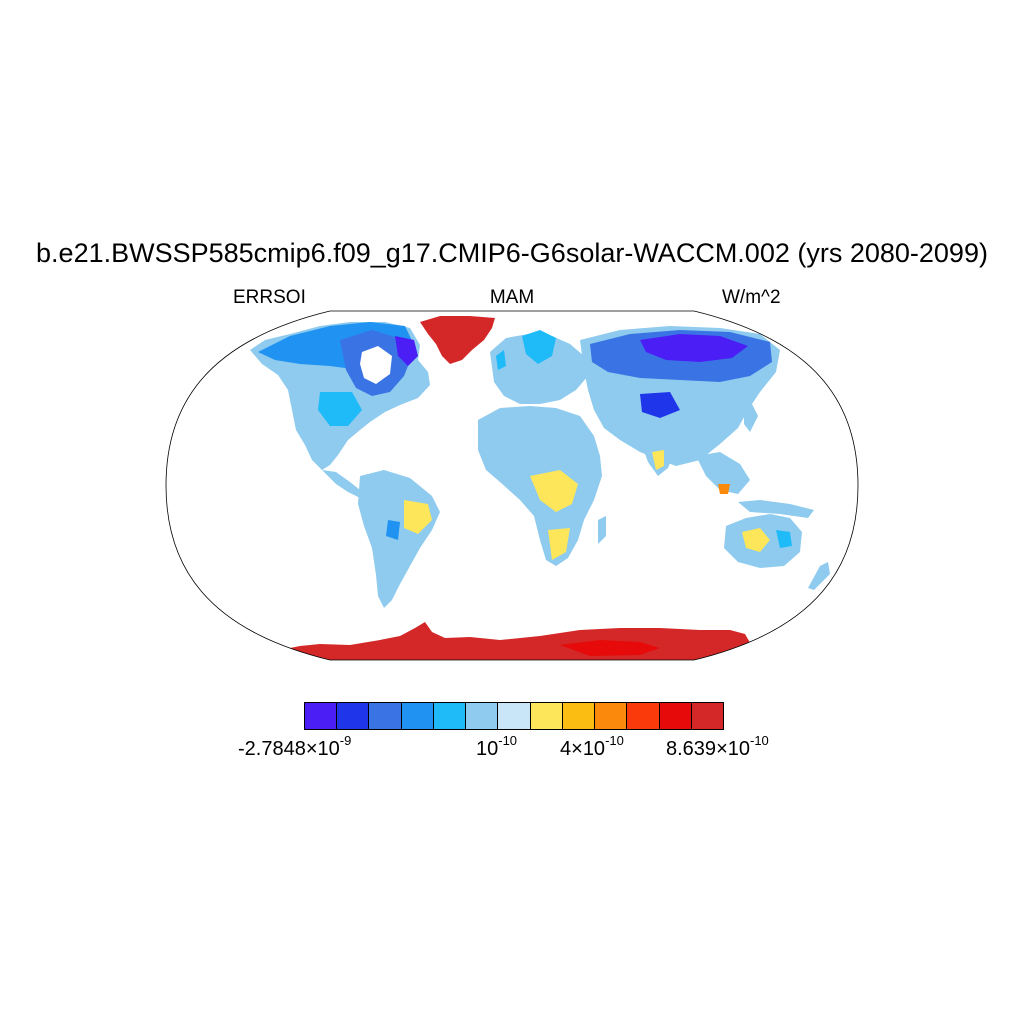 The height and width of the screenshot is (1024, 1024). Describe the element at coordinates (406, 351) in the screenshot. I see `canada-deep-blue` at that location.